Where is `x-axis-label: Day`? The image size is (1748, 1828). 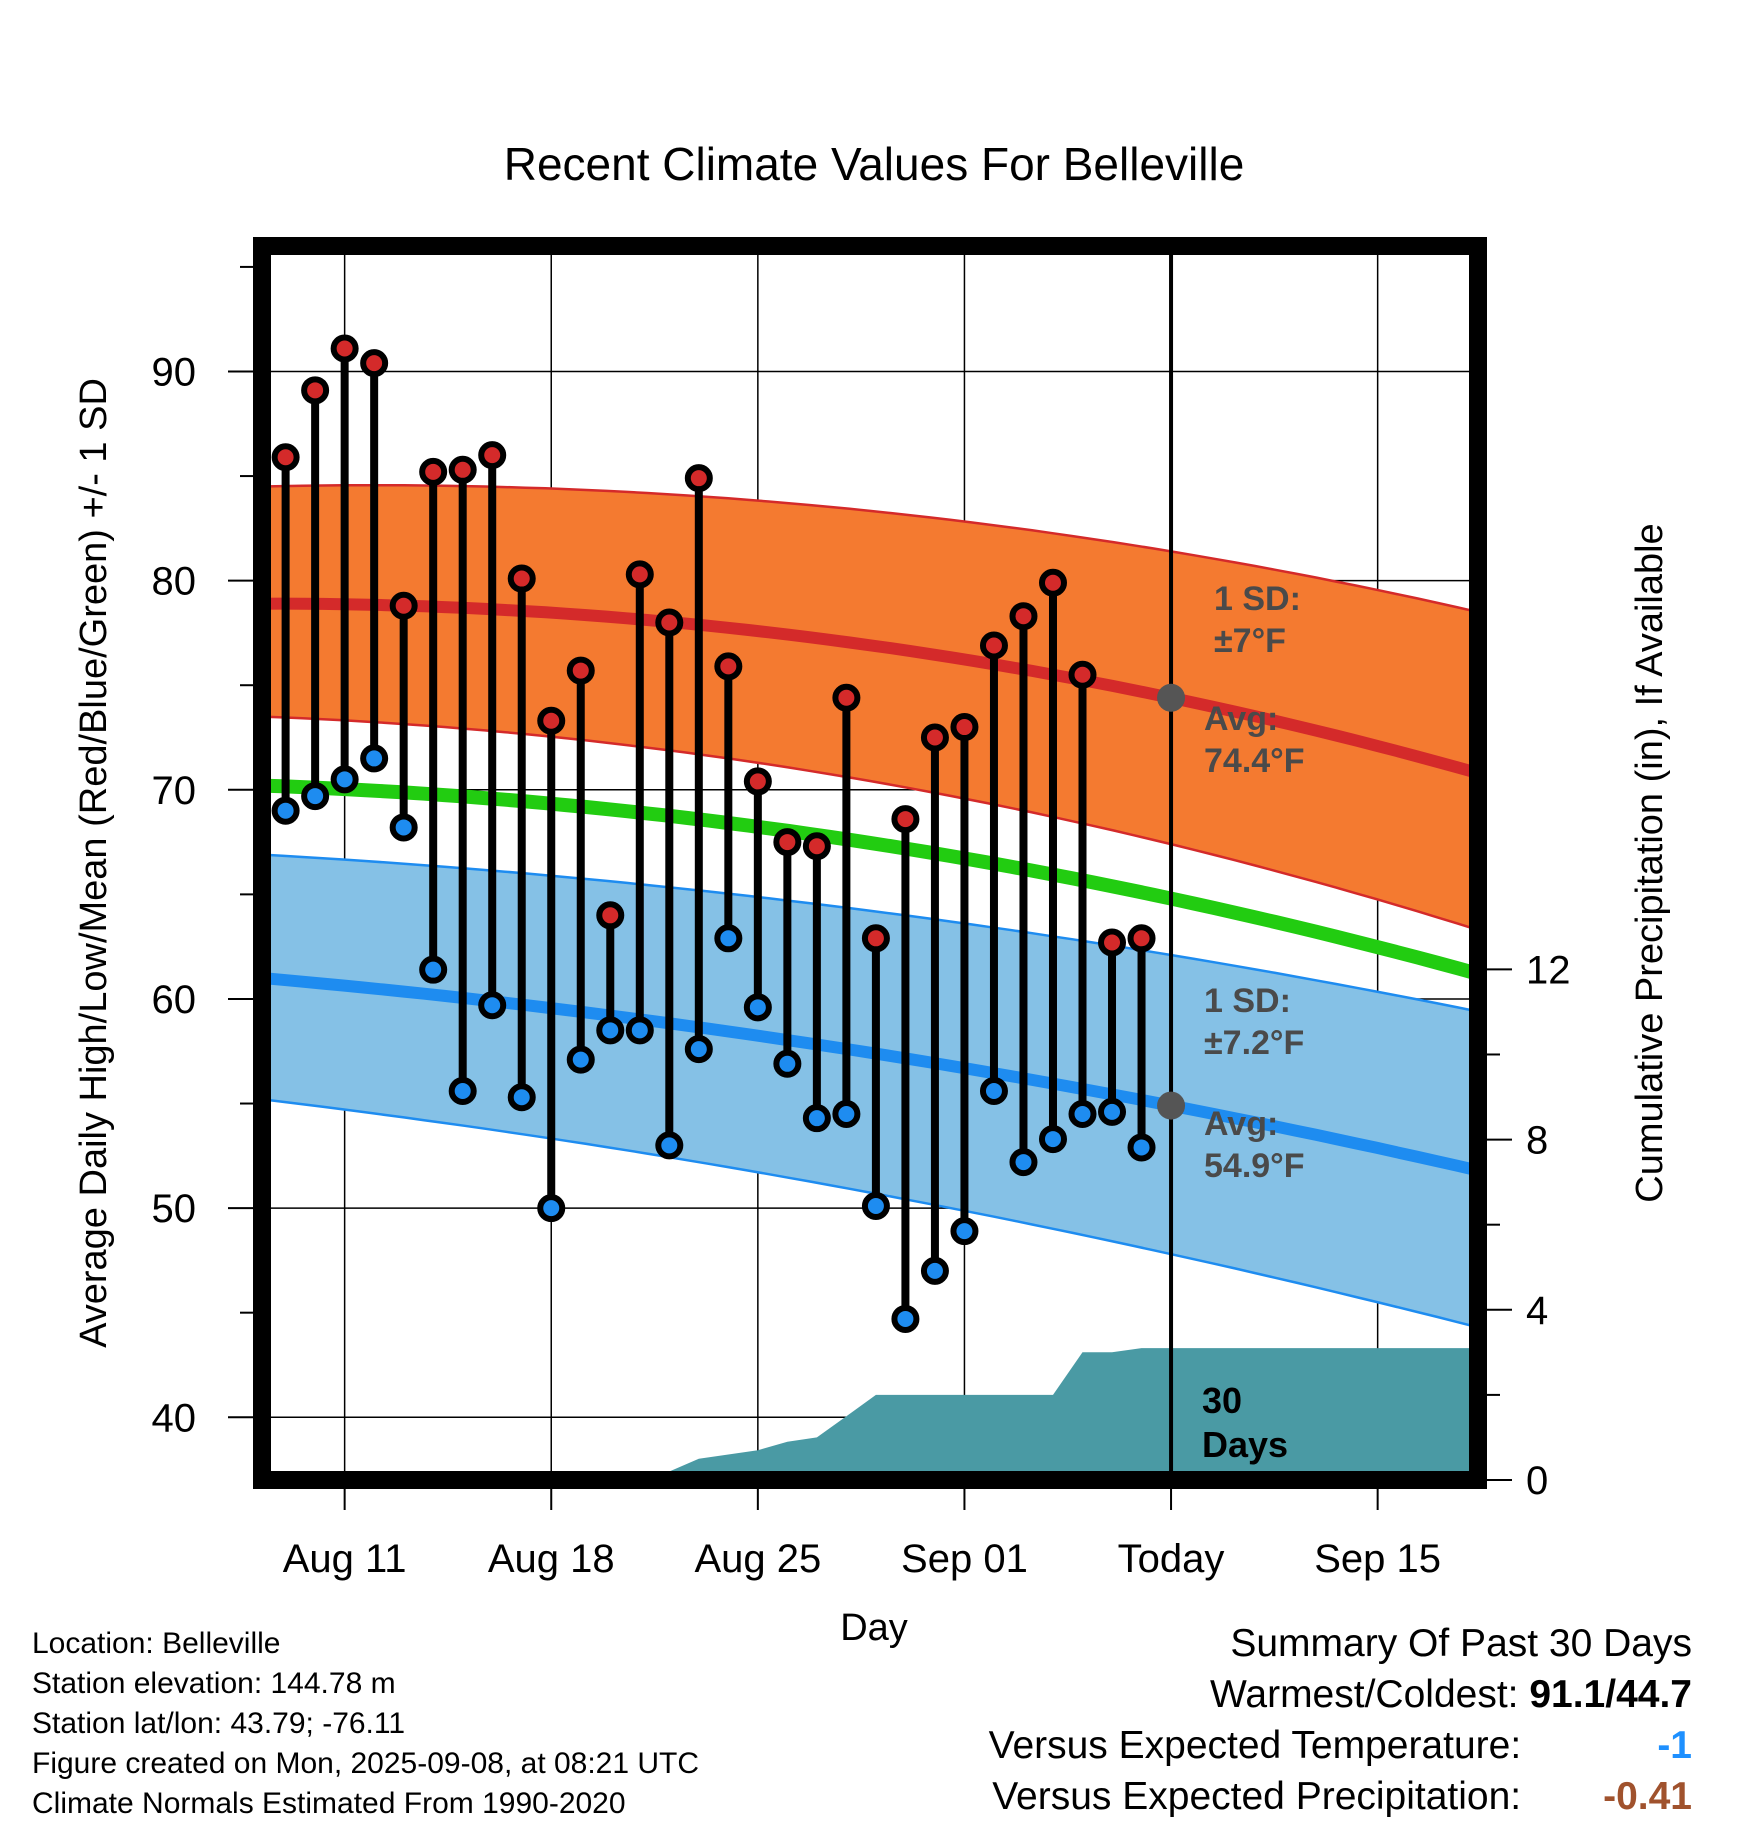
x-axis-label: Day is located at coordinates (874, 1628).